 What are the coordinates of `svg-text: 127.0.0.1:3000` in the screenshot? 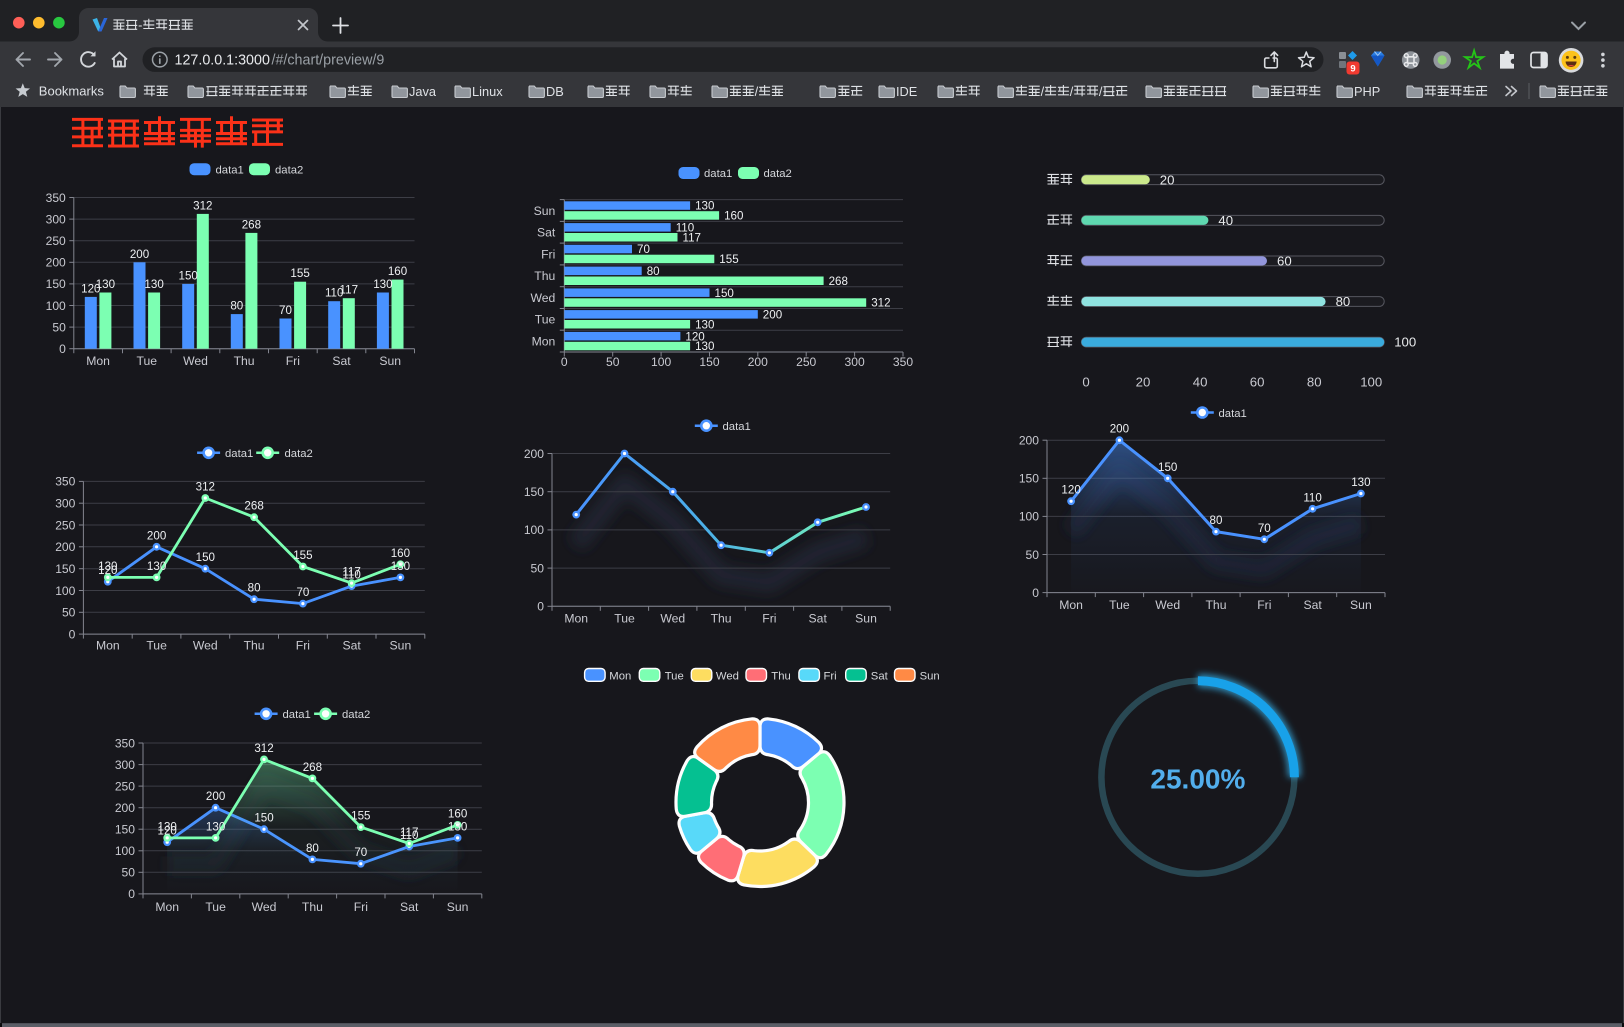 It's located at (222, 60).